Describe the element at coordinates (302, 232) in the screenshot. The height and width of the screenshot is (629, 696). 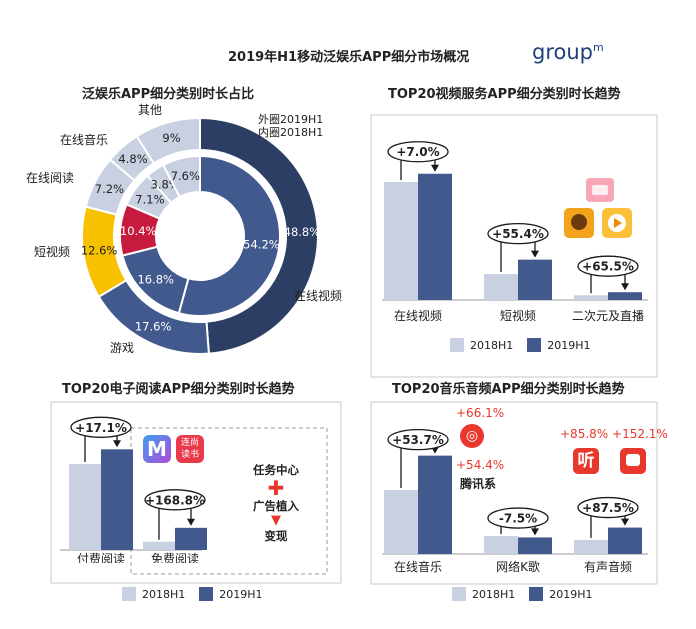
I see `outer-label-0: 48.8%` at that location.